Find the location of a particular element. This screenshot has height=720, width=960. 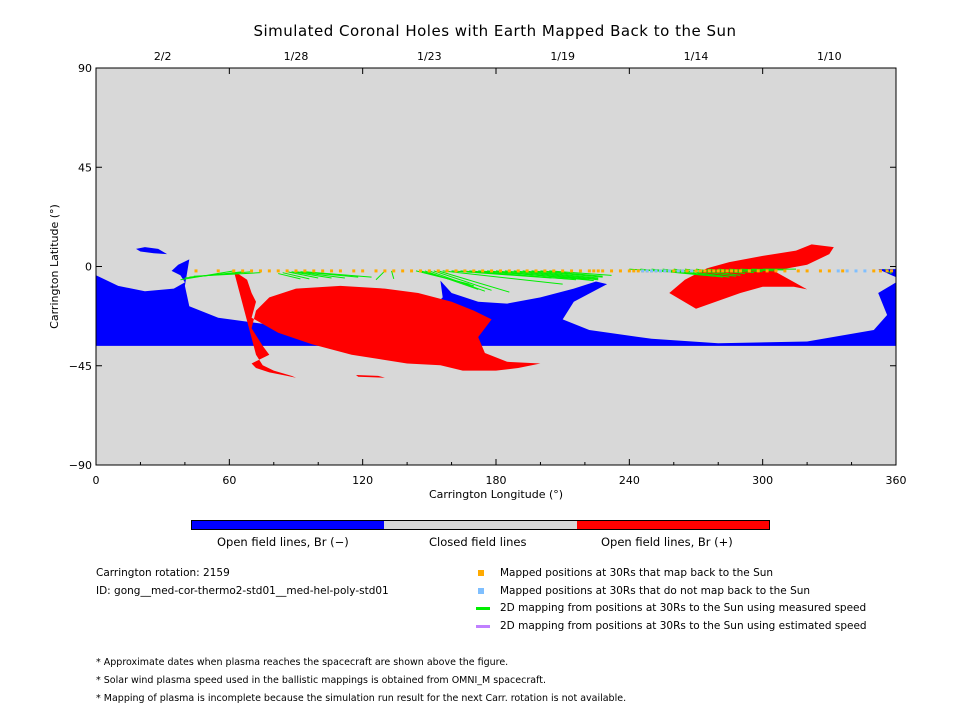

legend-mapped-swatch is located at coordinates (481, 573).